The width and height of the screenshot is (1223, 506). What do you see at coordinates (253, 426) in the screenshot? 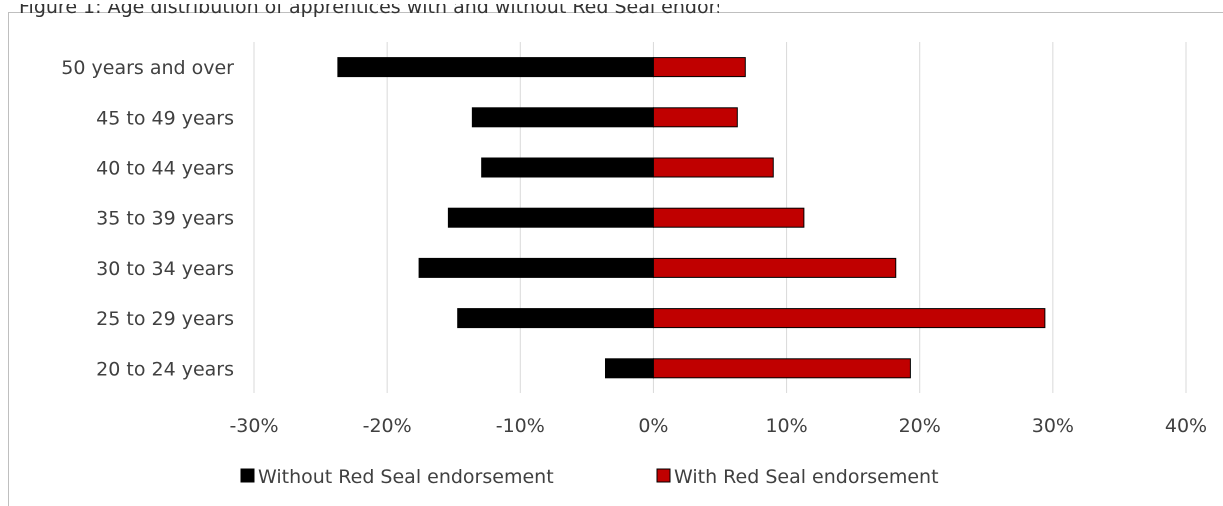
I see `x-tick-label: -30%` at bounding box center [253, 426].